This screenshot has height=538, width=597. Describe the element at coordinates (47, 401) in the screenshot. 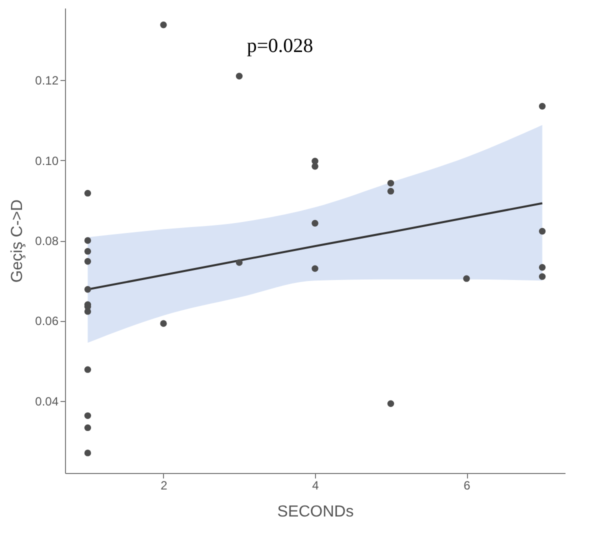

I see `y-tick-label: 0.04` at that location.